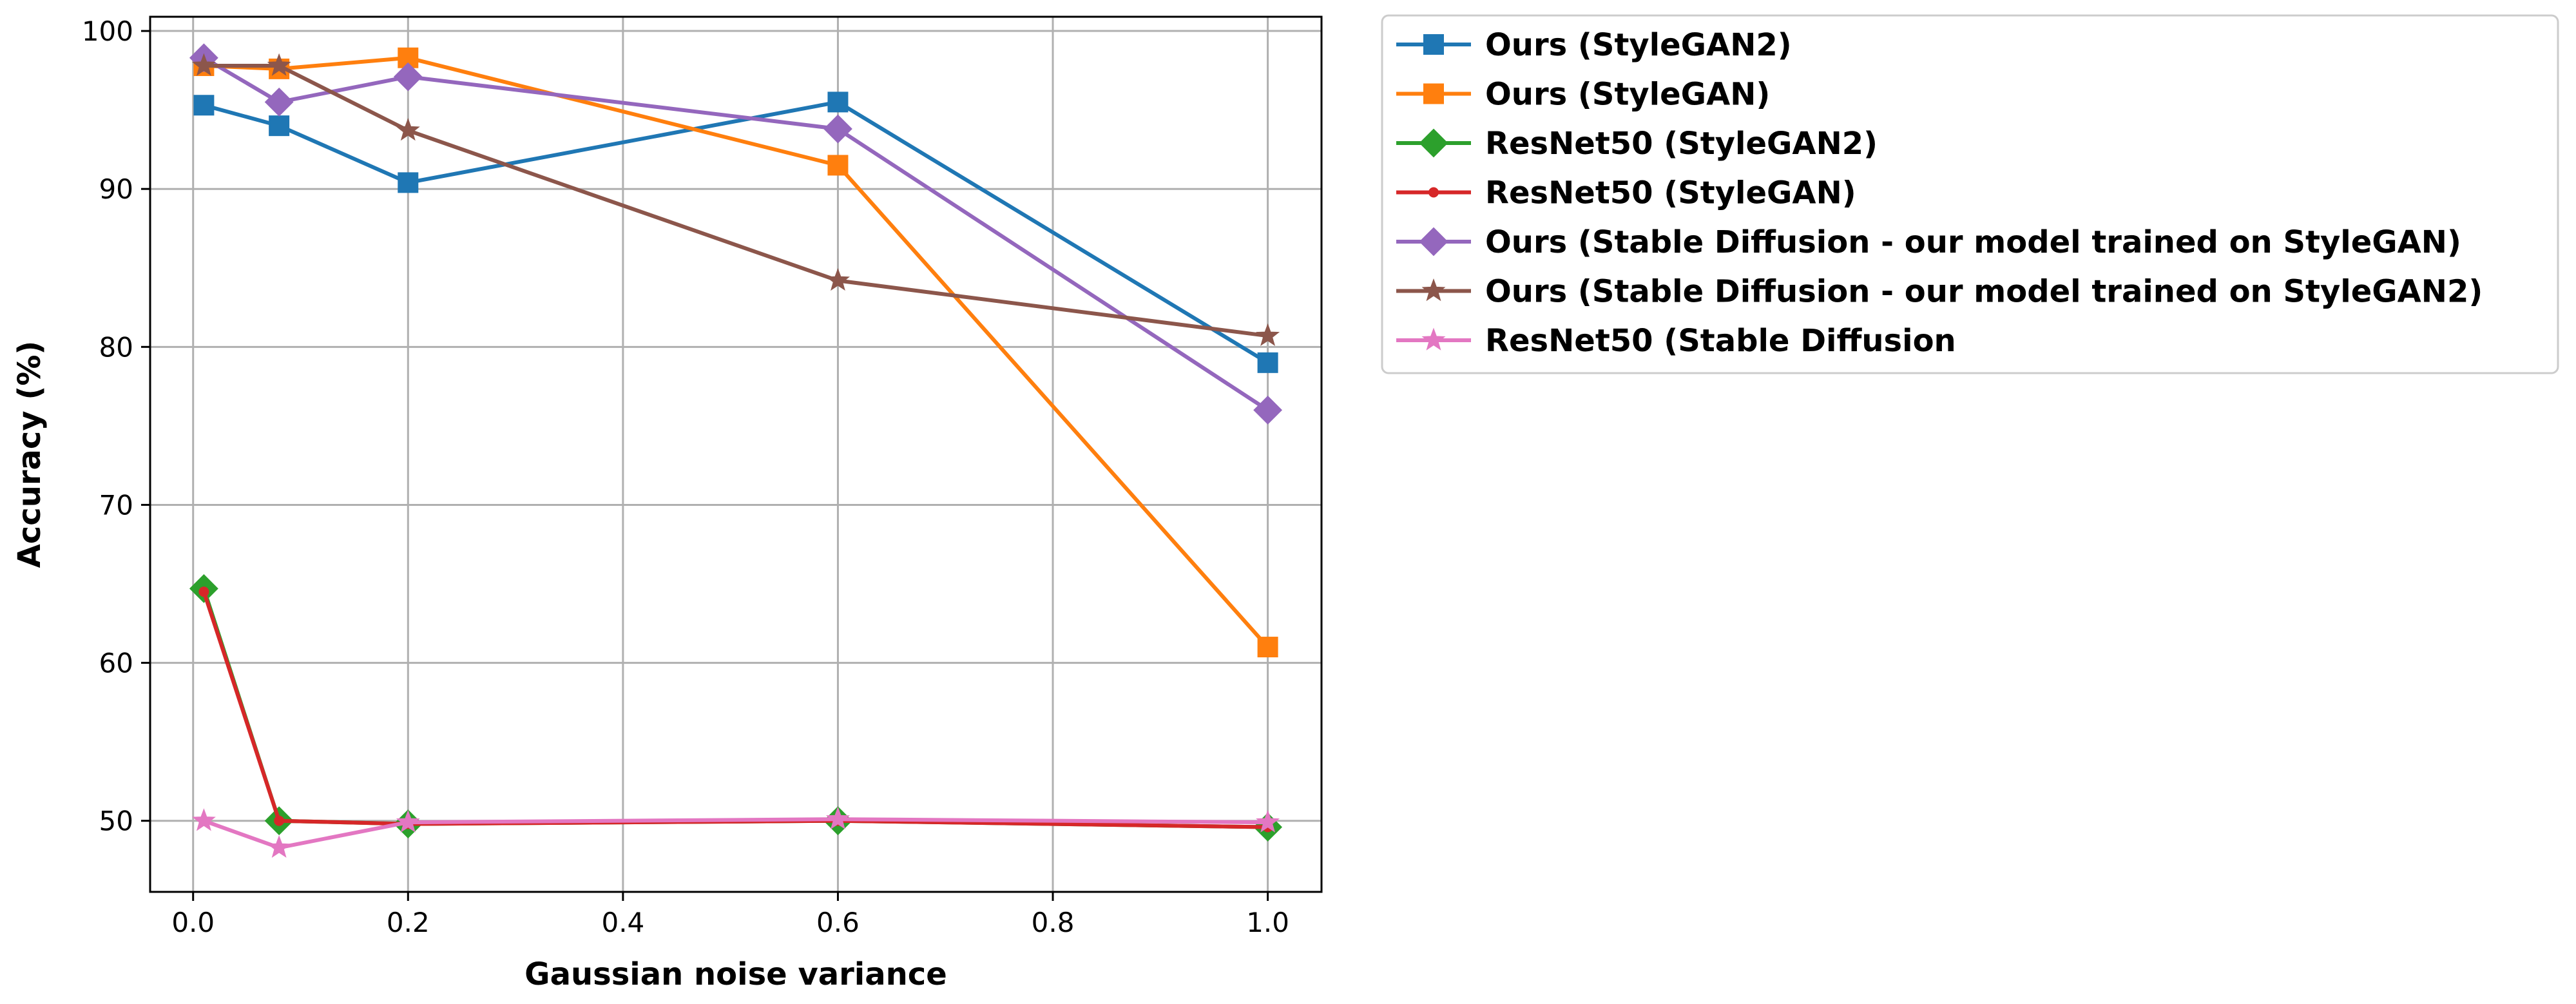 The image size is (2576, 1004). What do you see at coordinates (1681, 144) in the screenshot?
I see `legend-label: ResNet50 (StyleGAN2)` at bounding box center [1681, 144].